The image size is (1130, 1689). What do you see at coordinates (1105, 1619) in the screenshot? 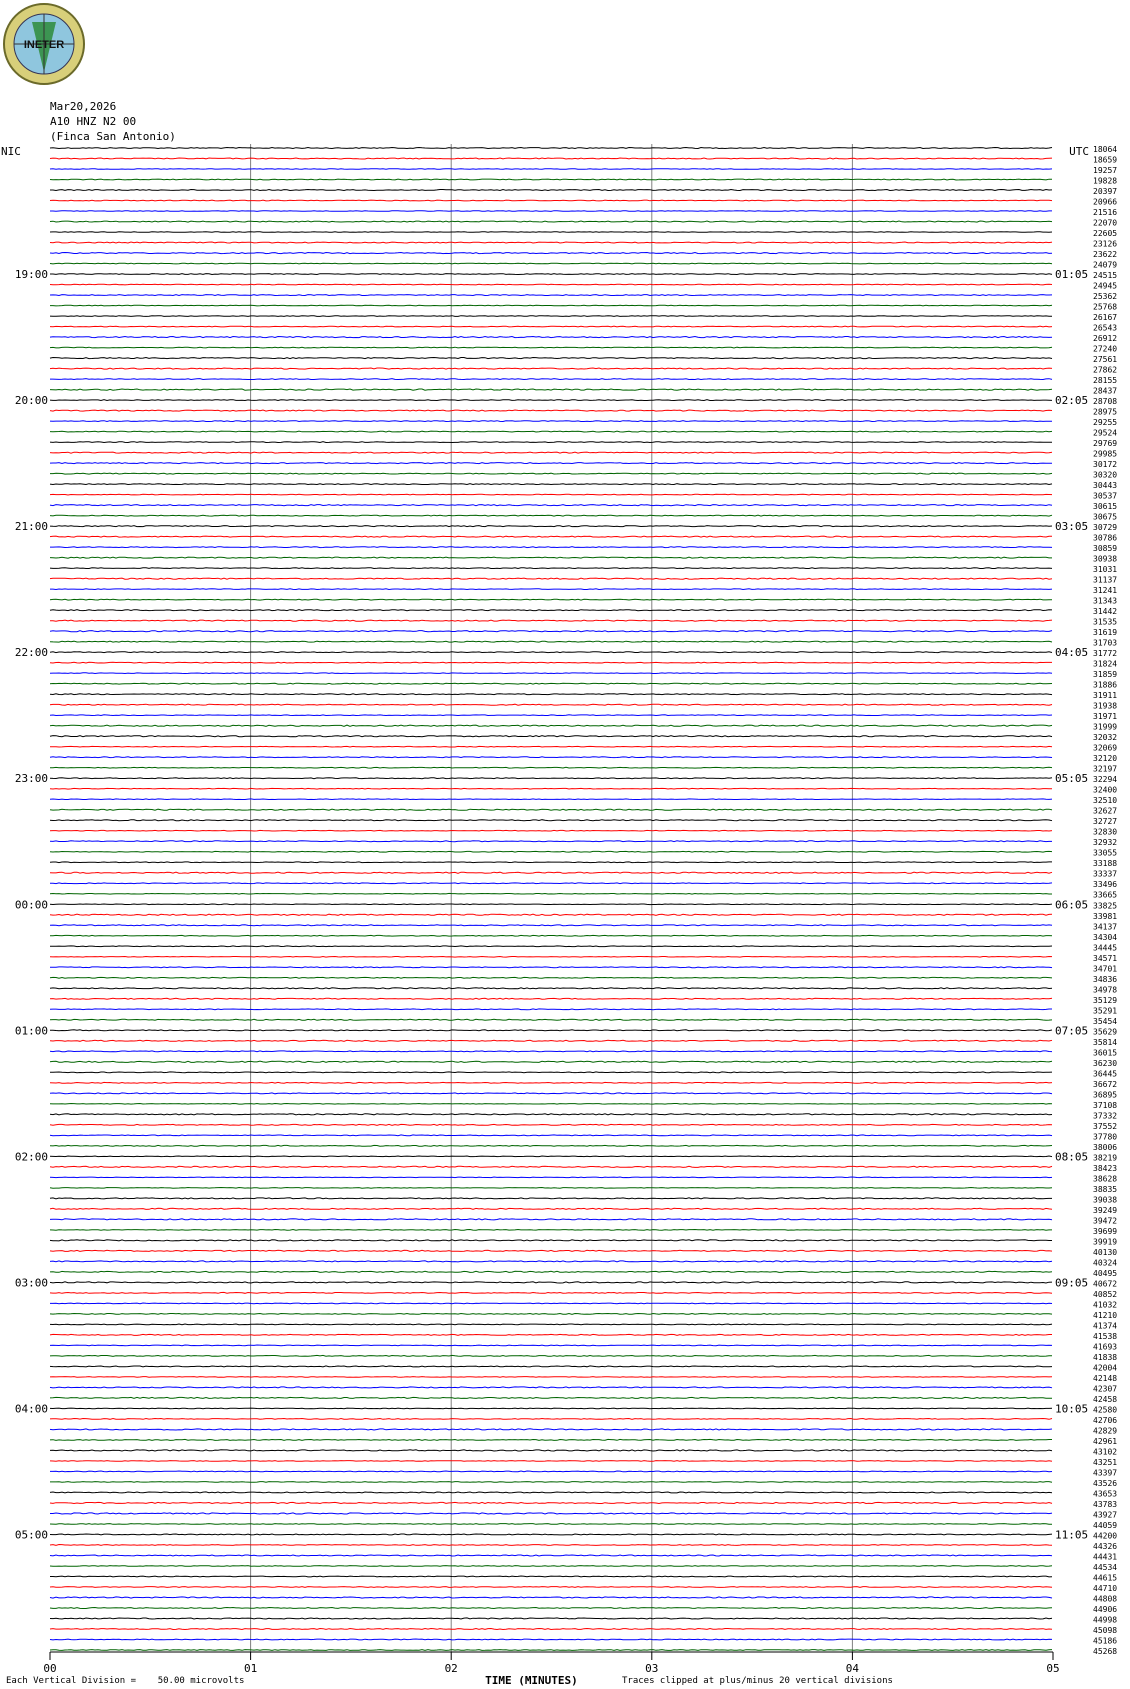
I see `trace-count-label: 44998` at bounding box center [1105, 1619].